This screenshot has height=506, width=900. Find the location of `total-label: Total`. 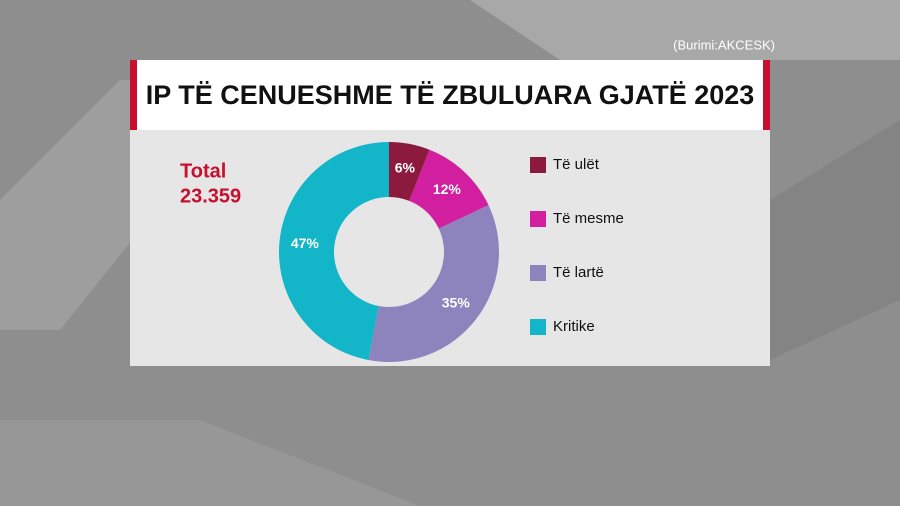

total-label: Total is located at coordinates (203, 171).